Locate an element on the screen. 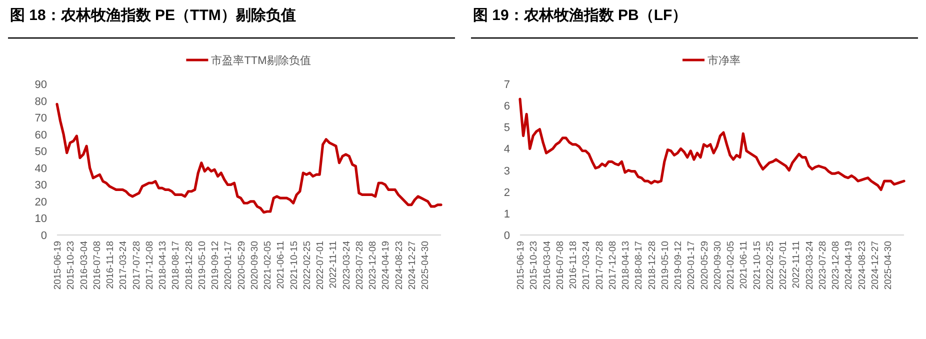 Image resolution: width=926 pixels, height=339 pixels. y-tick-label: 2 is located at coordinates (507, 192).